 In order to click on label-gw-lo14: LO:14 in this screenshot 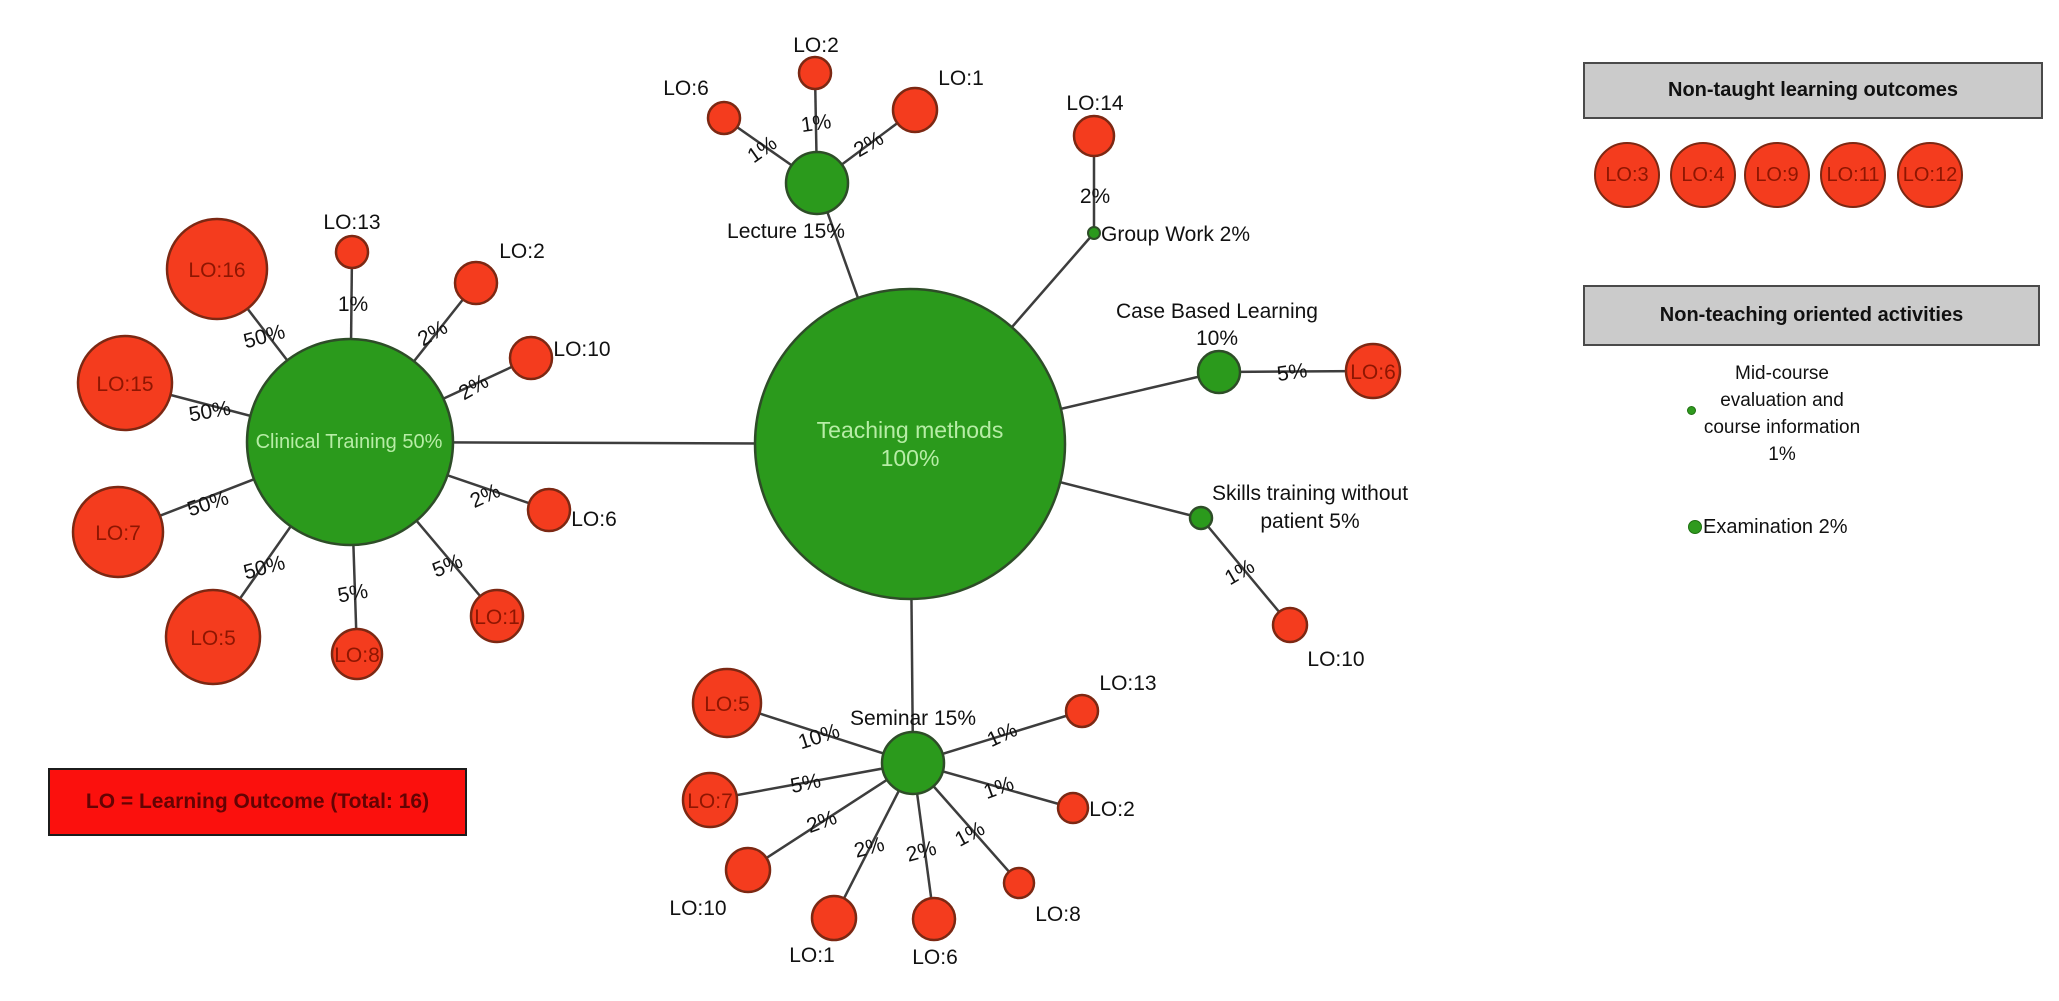, I will do `click(1095, 103)`.